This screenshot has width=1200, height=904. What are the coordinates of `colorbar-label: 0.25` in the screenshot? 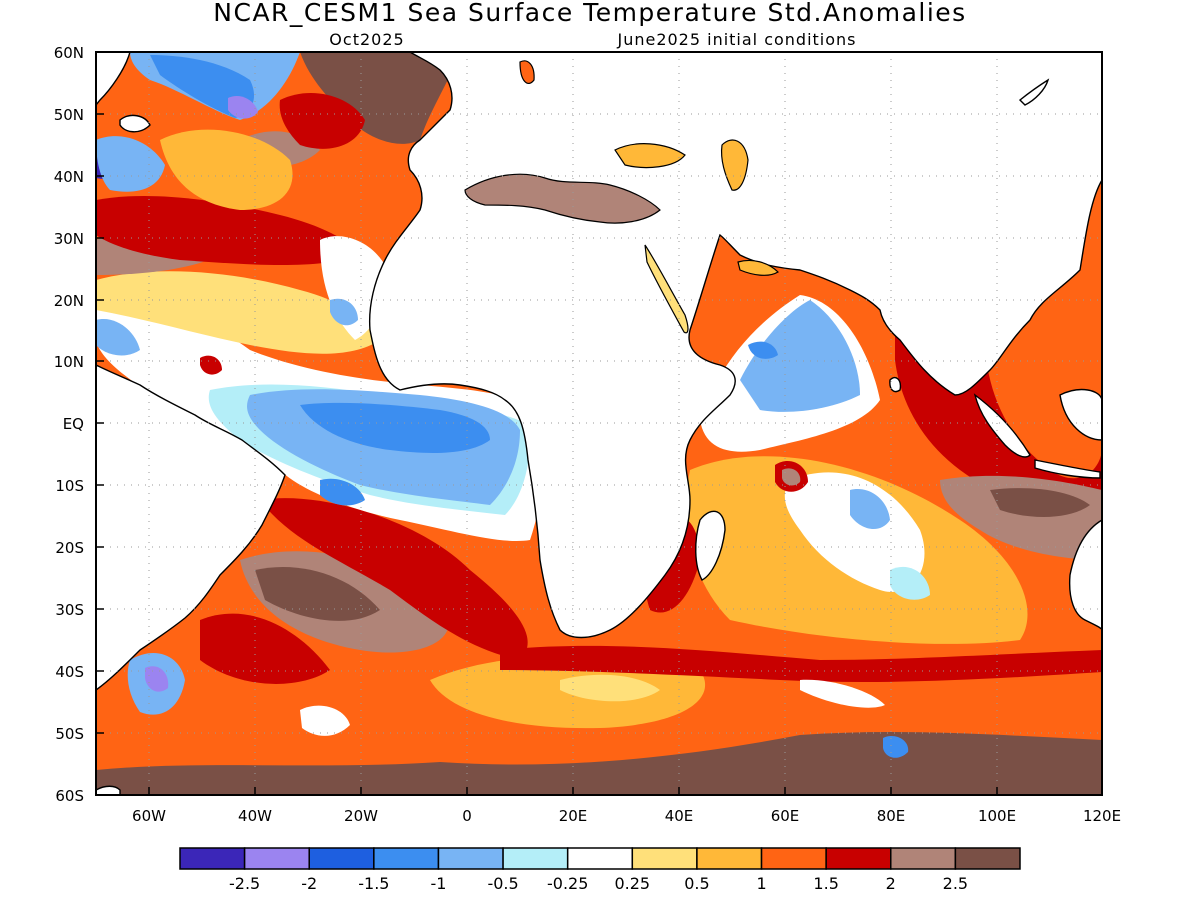 It's located at (632, 883).